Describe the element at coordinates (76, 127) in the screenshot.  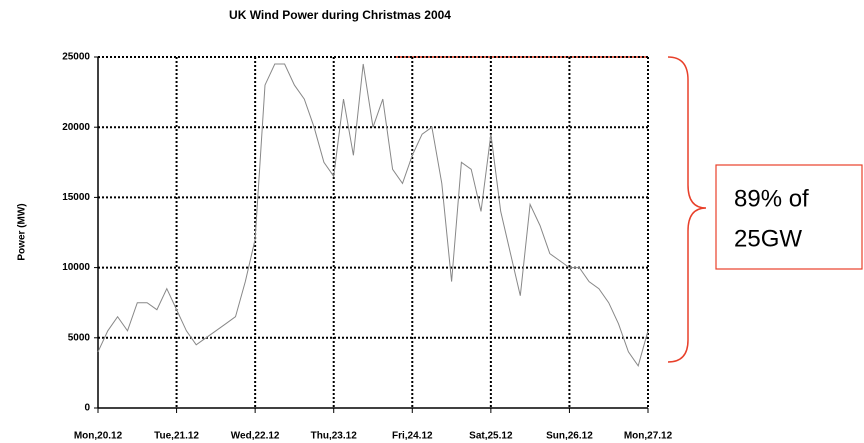
I see `y-tick-label: 20000` at that location.